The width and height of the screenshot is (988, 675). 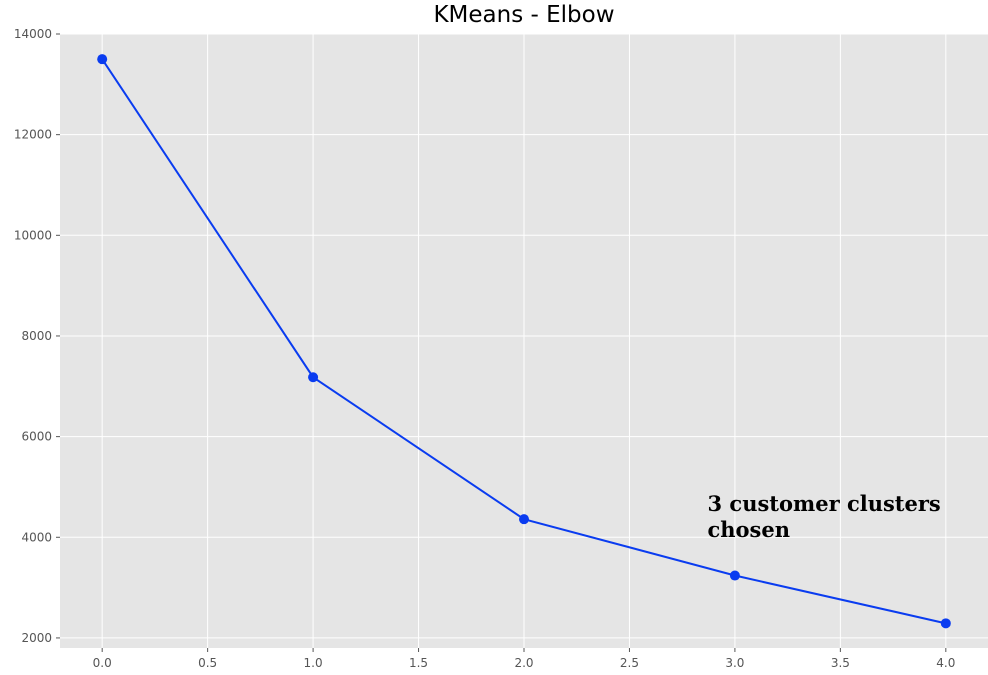 I want to click on x-tick-label: 0.5, so click(x=207, y=663).